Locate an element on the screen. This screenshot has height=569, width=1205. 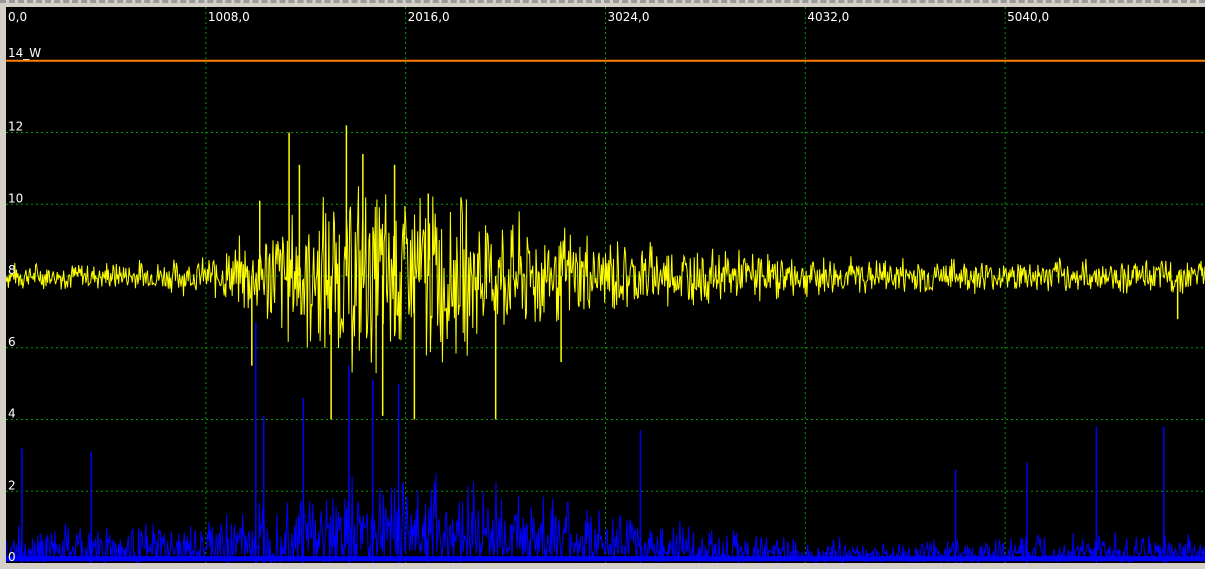
threshold-label: 14_W is located at coordinates (24, 53).